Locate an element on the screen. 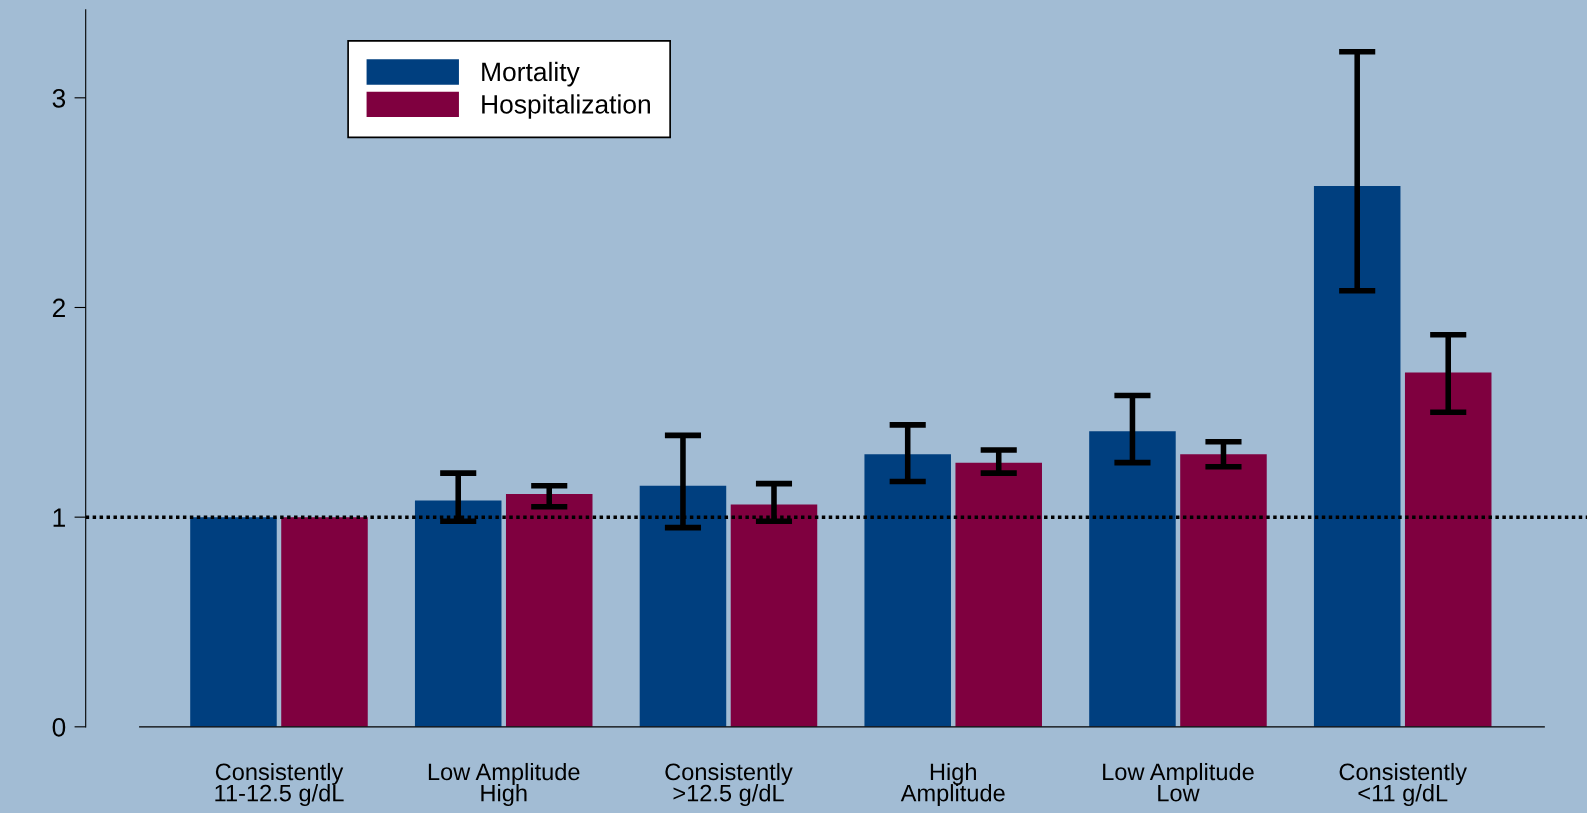  y-tick-label: 0 is located at coordinates (59, 727).